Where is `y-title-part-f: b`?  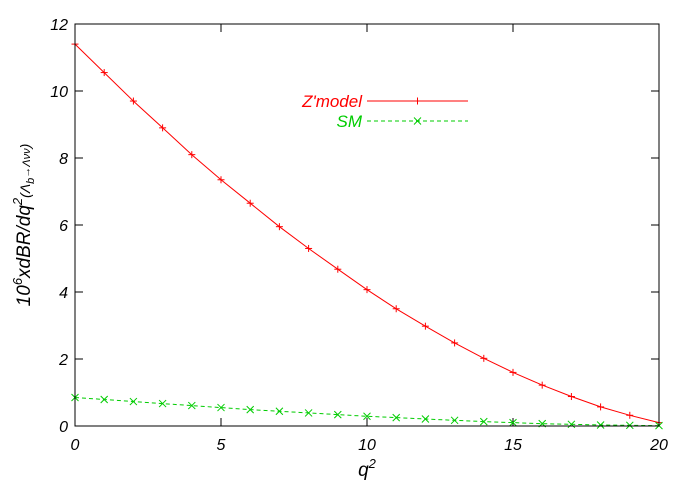 y-title-part-f: b is located at coordinates (31, 181).